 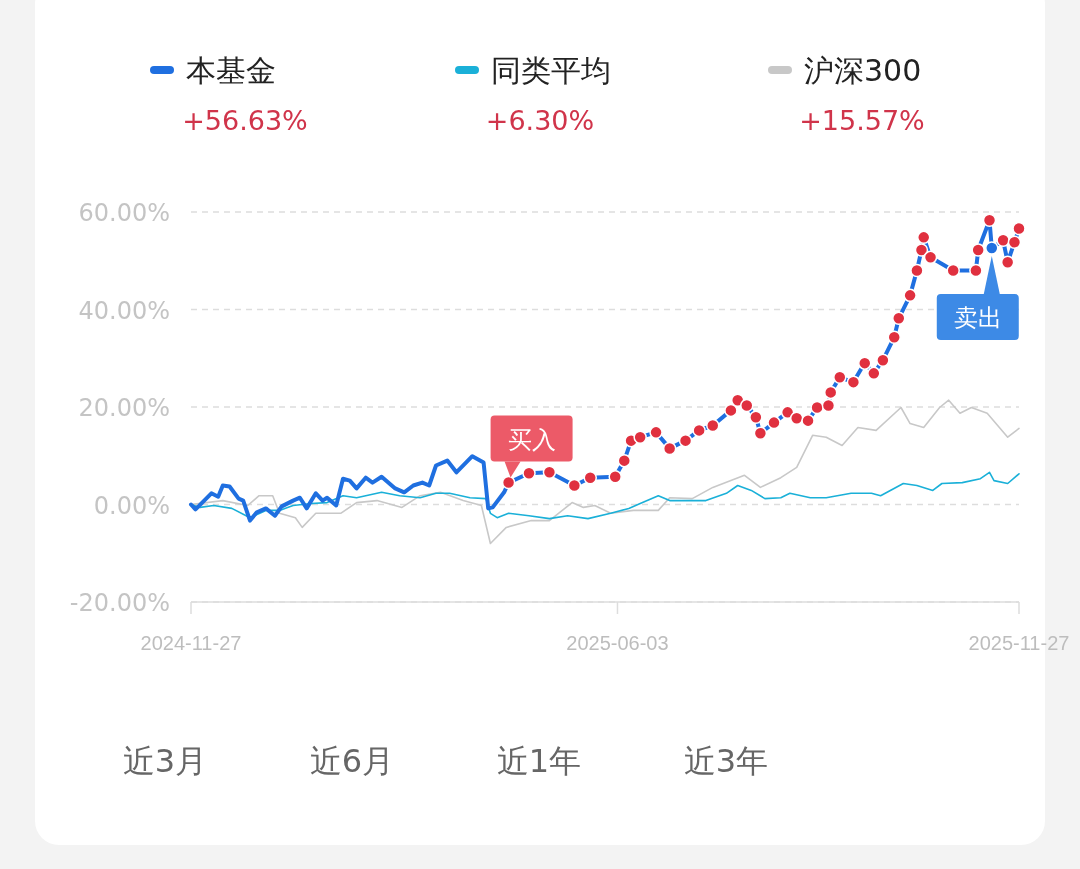 What do you see at coordinates (119, 603) in the screenshot?
I see `y-tick-label: -20.00%` at bounding box center [119, 603].